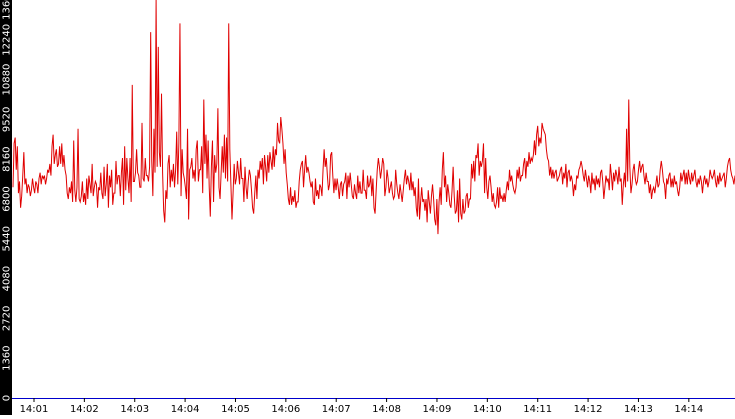 This screenshot has height=419, width=735. Describe the element at coordinates (134, 409) in the screenshot. I see `x-tick-label: 14:03` at that location.